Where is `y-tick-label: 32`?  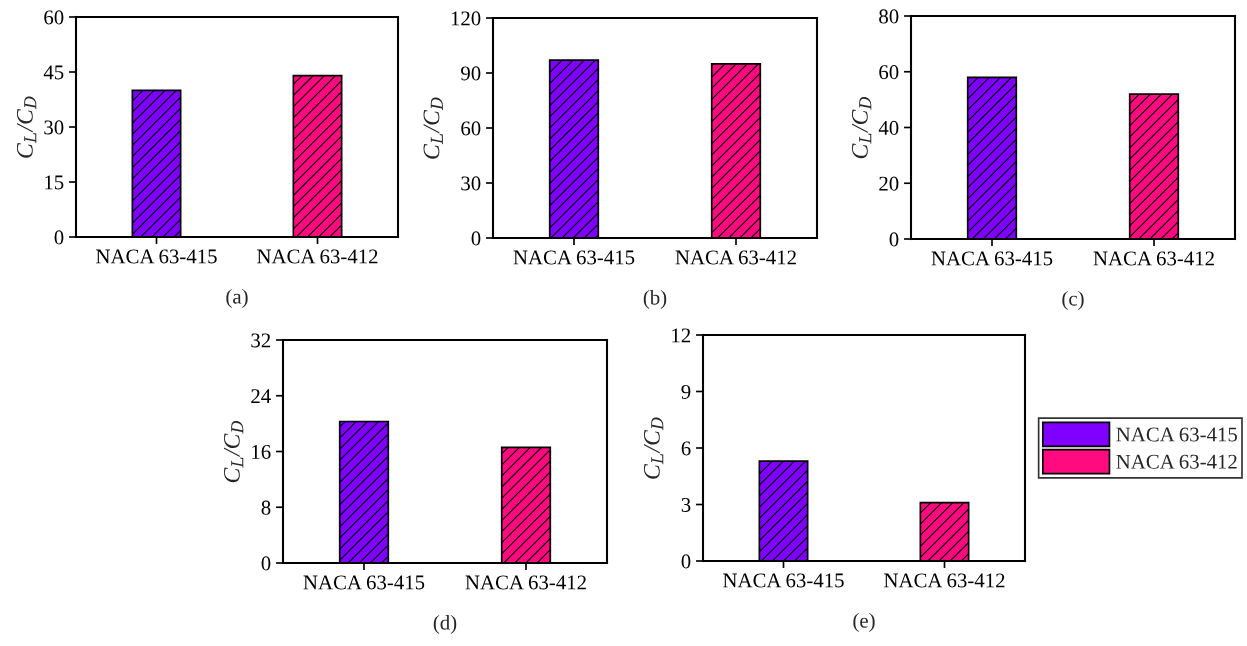 y-tick-label: 32 is located at coordinates (261, 340).